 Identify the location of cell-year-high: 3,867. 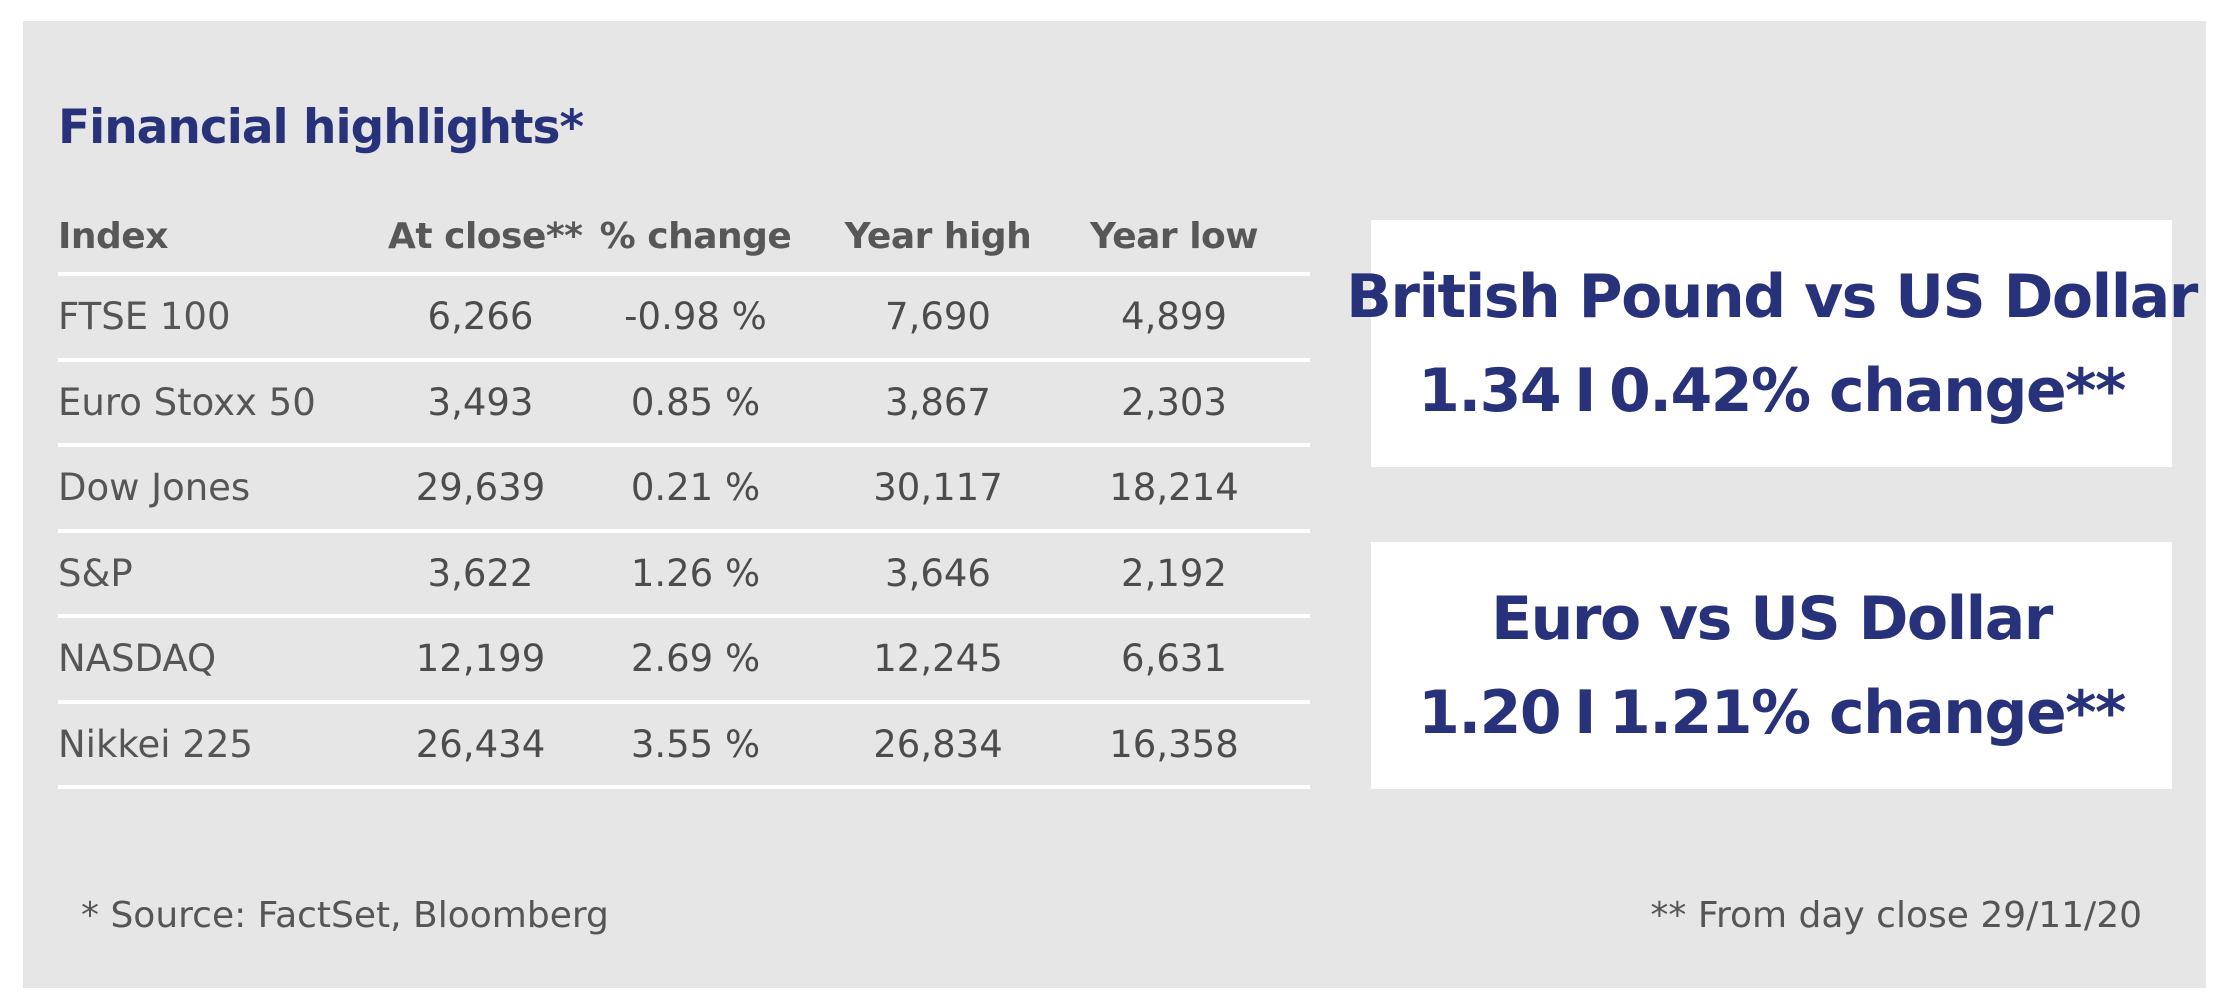
(938, 402).